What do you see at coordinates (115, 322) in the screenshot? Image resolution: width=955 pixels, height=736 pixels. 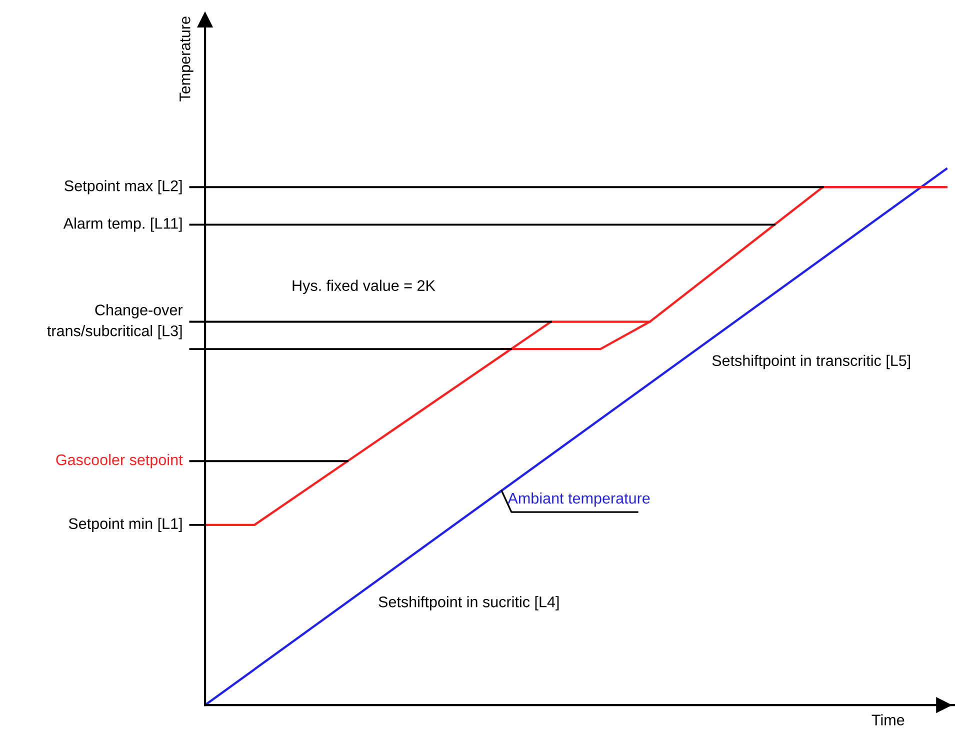 I see `ref-line-label: Change-over trans/subcritical [L3]` at bounding box center [115, 322].